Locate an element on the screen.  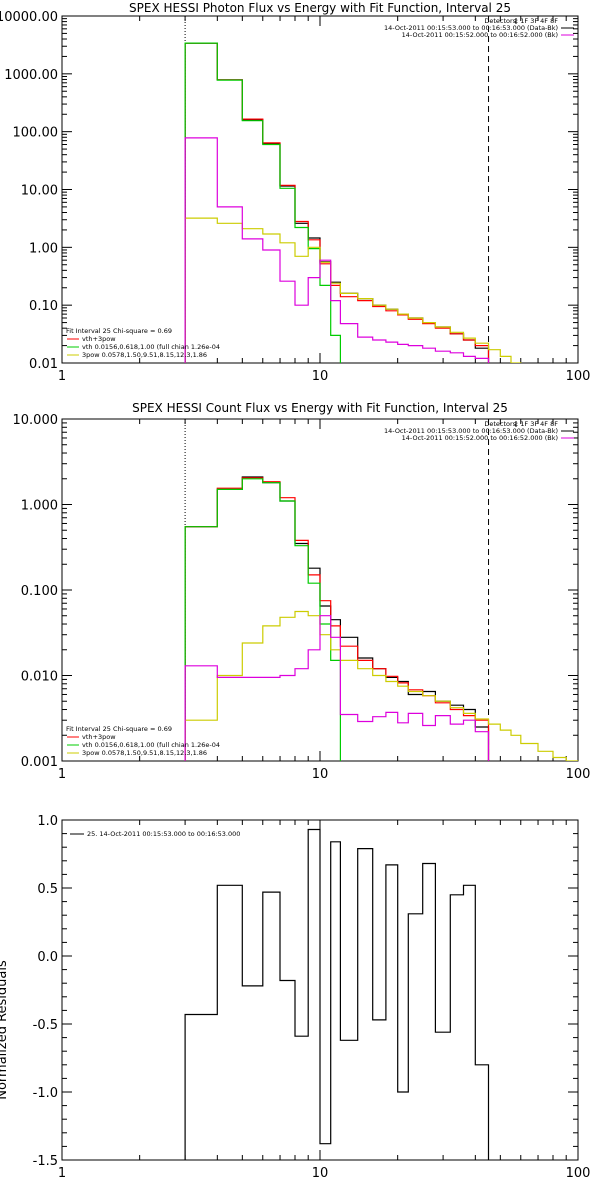
y-tick-label: 0.01 is located at coordinates (43, 364).